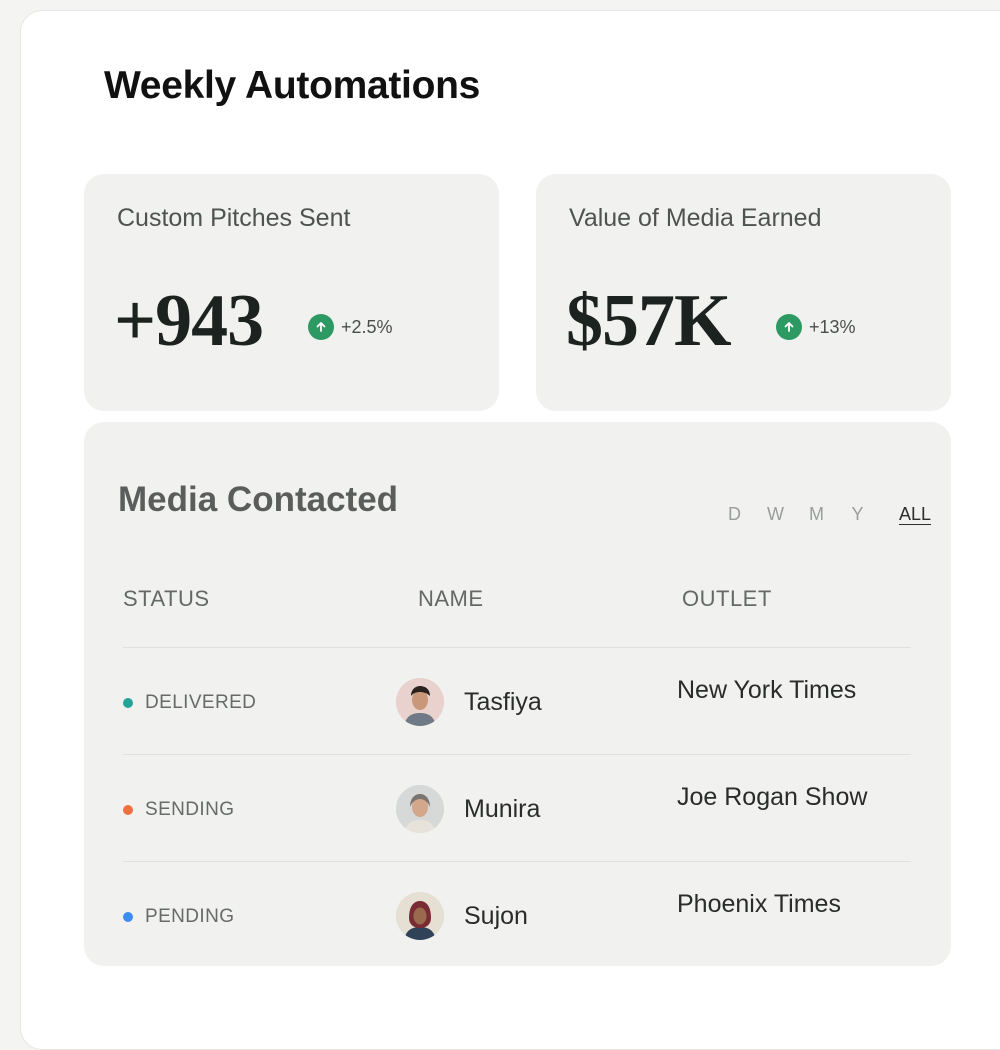  What do you see at coordinates (772, 797) in the screenshot?
I see `outlet-name: Joe Rogan Show` at bounding box center [772, 797].